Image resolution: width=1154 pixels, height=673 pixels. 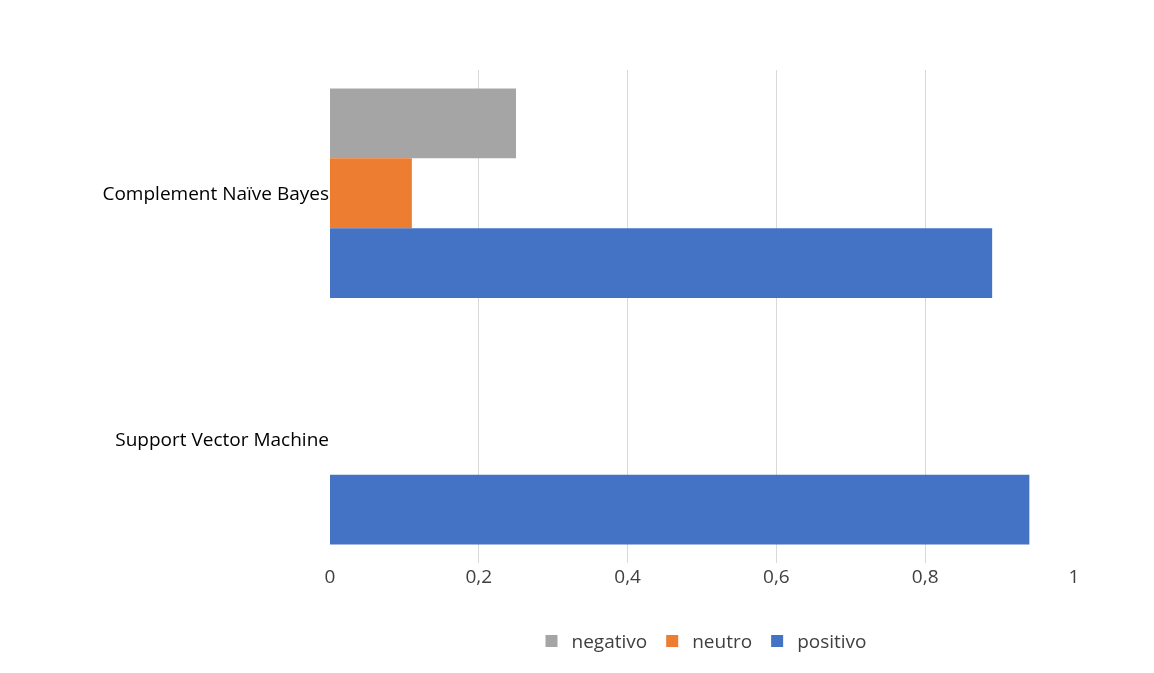 What do you see at coordinates (1074, 576) in the screenshot?
I see `x-tick-label: 1` at bounding box center [1074, 576].